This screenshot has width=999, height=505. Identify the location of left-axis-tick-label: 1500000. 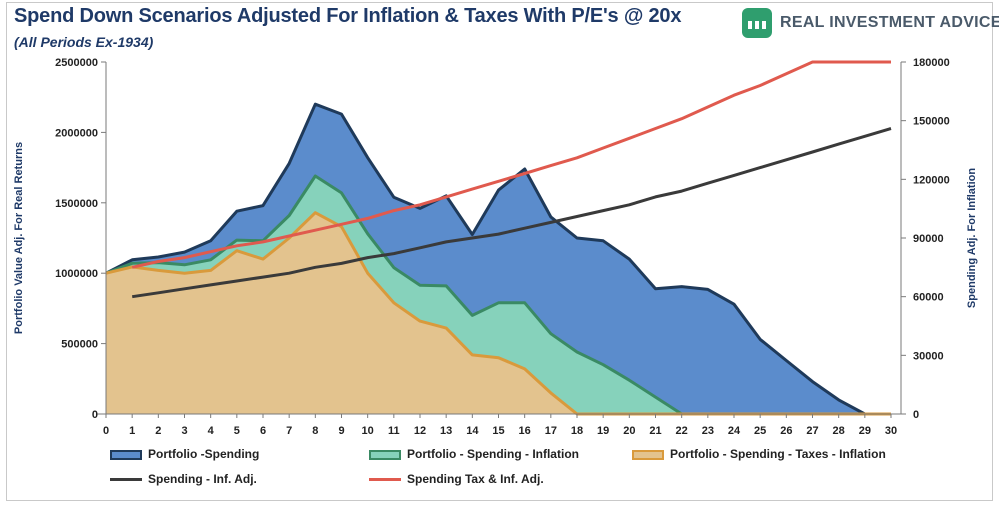
(76, 204).